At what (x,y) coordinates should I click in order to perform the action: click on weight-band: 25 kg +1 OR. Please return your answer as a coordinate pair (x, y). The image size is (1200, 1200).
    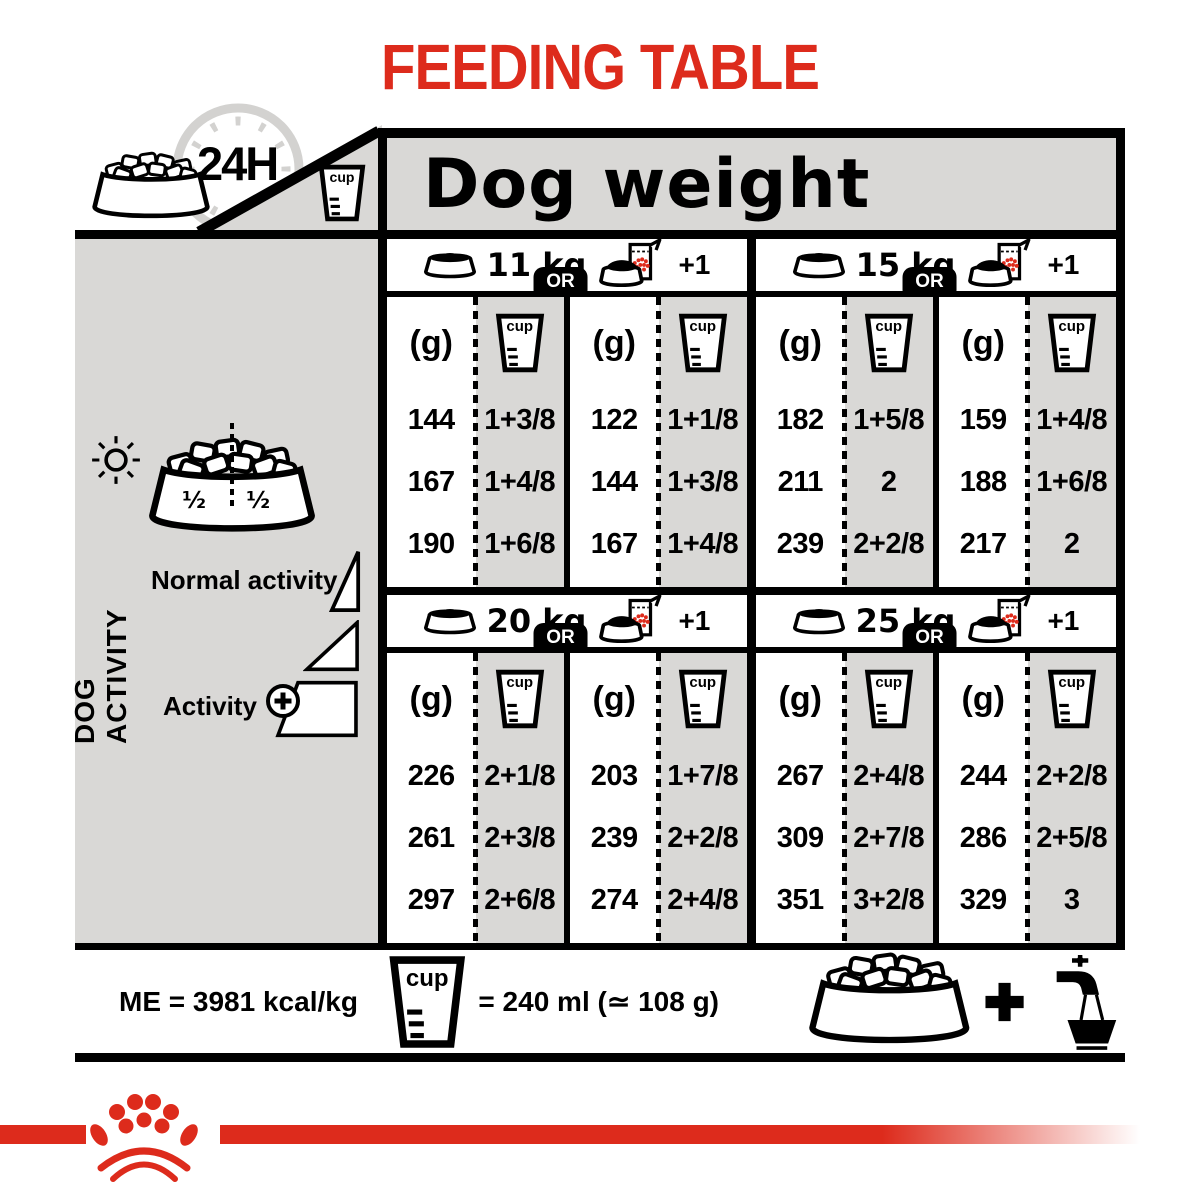
    Looking at the image, I should click on (936, 624).